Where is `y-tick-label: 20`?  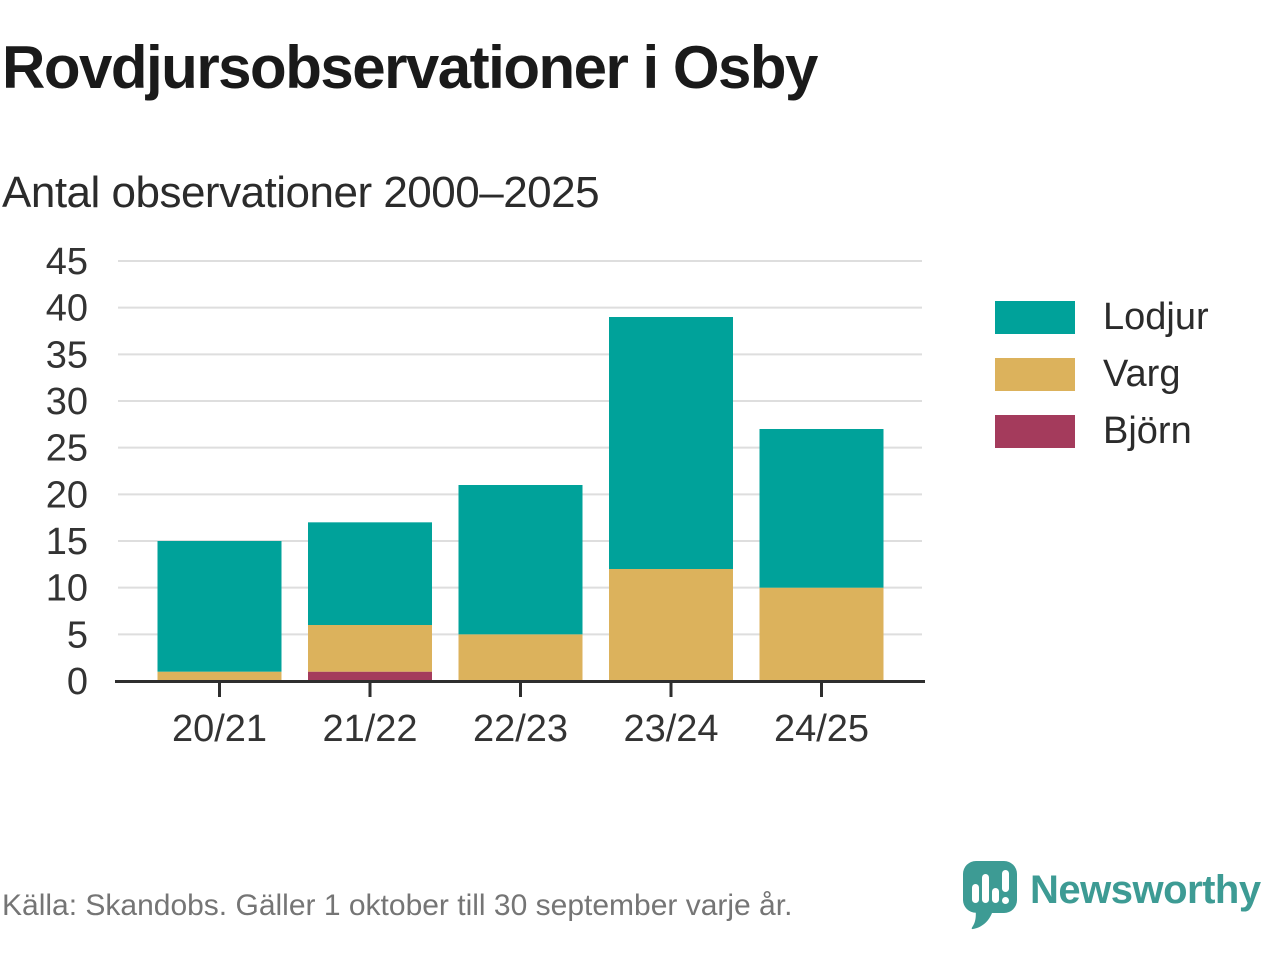
y-tick-label: 20 is located at coordinates (67, 495).